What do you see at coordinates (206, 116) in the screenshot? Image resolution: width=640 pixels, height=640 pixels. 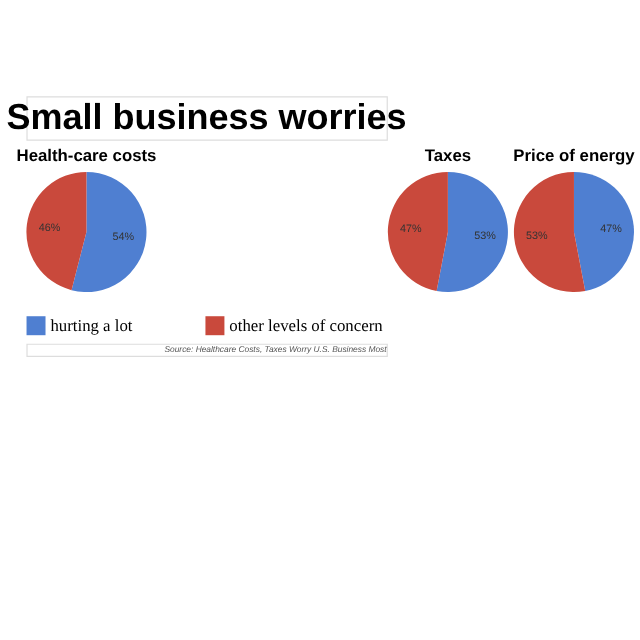 I see `text: Small business worries` at bounding box center [206, 116].